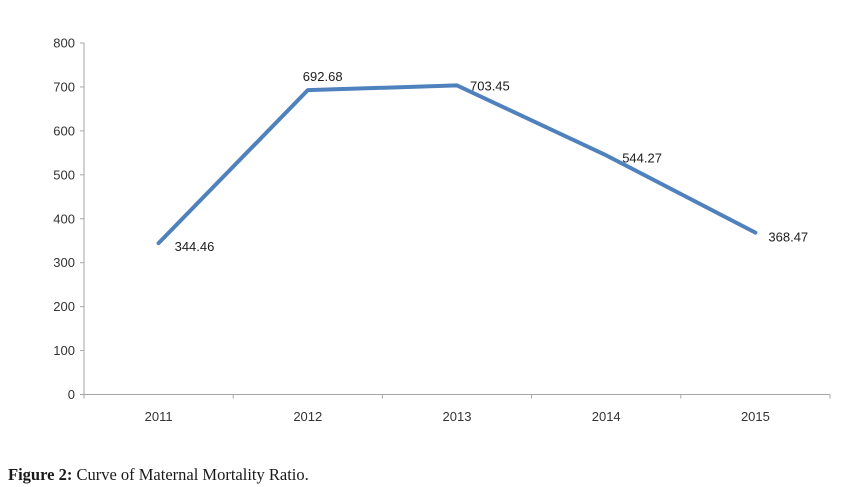 Image resolution: width=844 pixels, height=487 pixels. I want to click on x-tick-label: 2011, so click(159, 416).